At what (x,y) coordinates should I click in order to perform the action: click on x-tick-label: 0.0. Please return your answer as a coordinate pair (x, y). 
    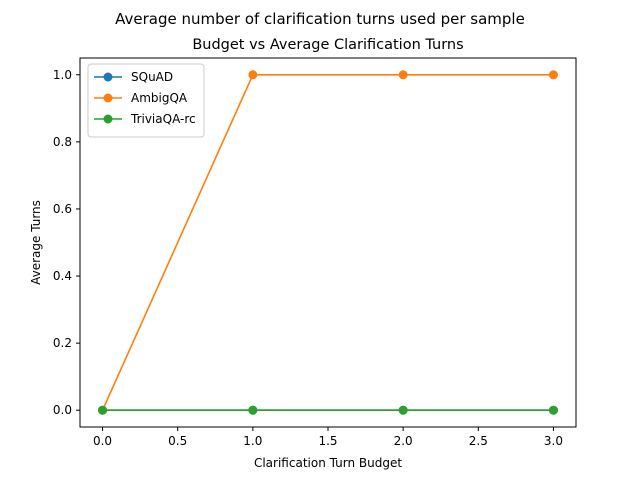
    Looking at the image, I should click on (102, 441).